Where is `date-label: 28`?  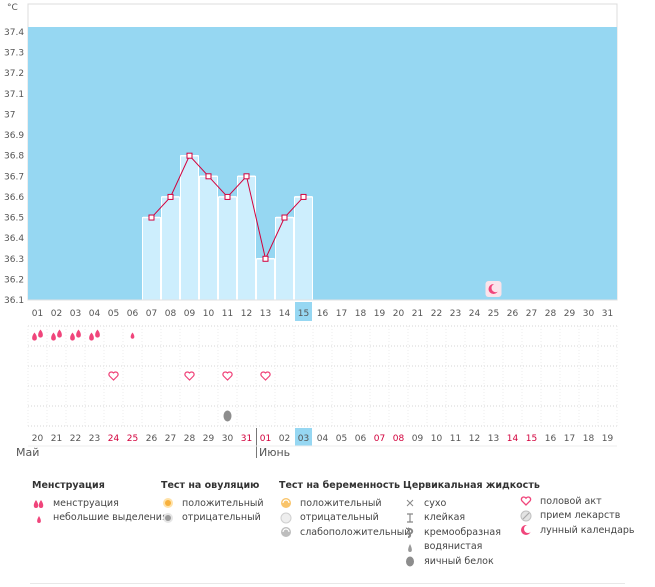 date-label: 28 is located at coordinates (190, 439).